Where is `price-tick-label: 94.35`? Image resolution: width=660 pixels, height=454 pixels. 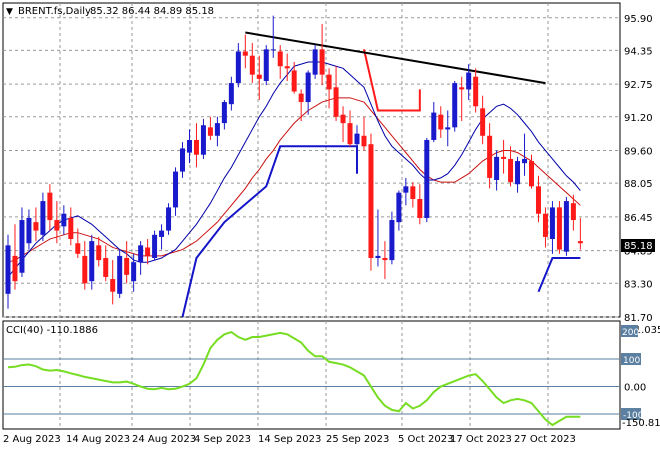
price-tick-label: 94.35 is located at coordinates (638, 51).